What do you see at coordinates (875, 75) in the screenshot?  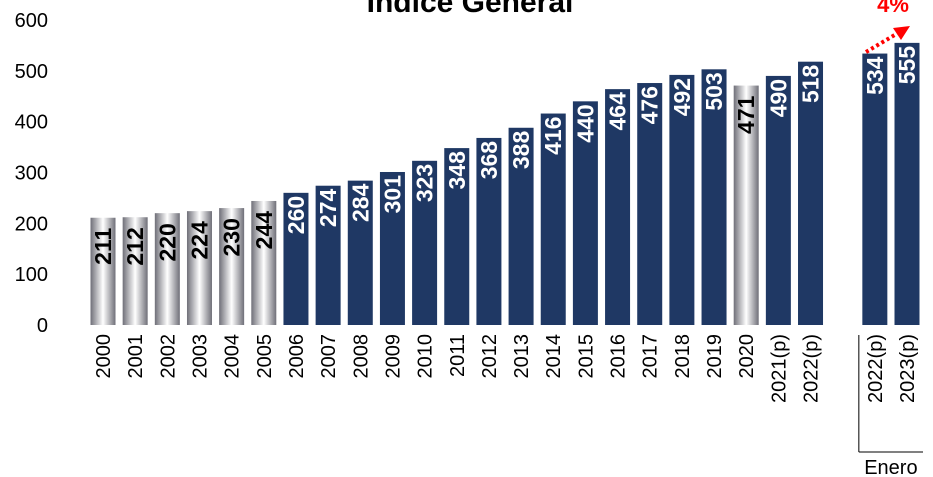 I see `value-label: 534` at bounding box center [875, 75].